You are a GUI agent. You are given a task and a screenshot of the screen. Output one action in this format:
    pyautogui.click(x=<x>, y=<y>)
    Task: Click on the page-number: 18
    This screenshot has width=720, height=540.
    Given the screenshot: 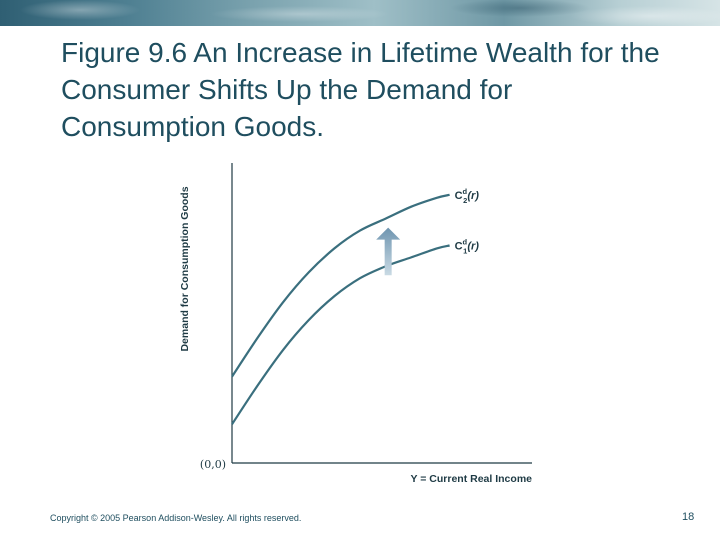 What is the action you would take?
    pyautogui.click(x=688, y=517)
    